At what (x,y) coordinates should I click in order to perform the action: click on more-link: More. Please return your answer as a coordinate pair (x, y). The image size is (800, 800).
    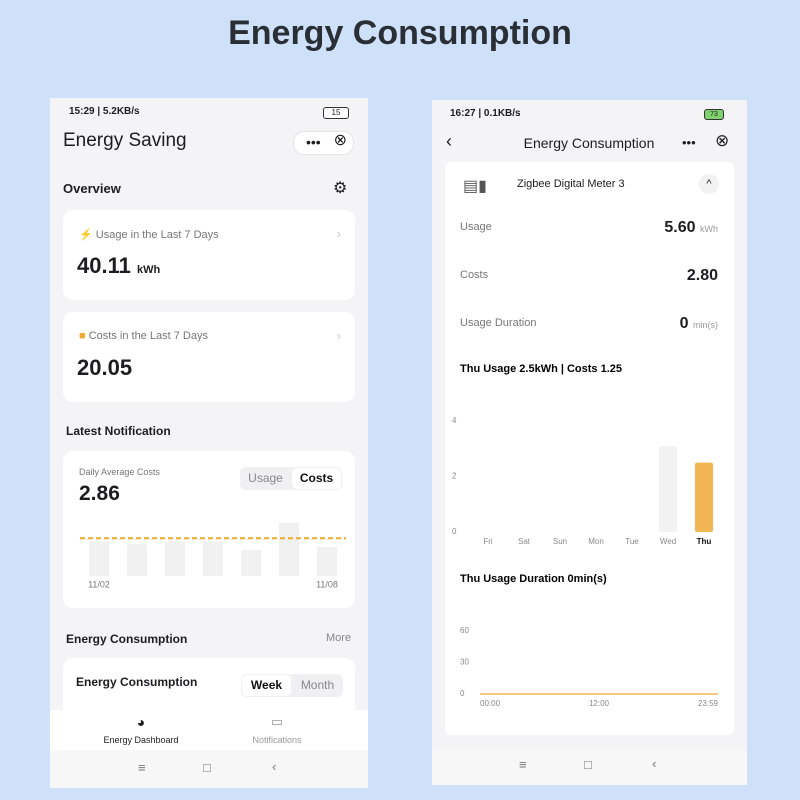
    Looking at the image, I should click on (339, 638).